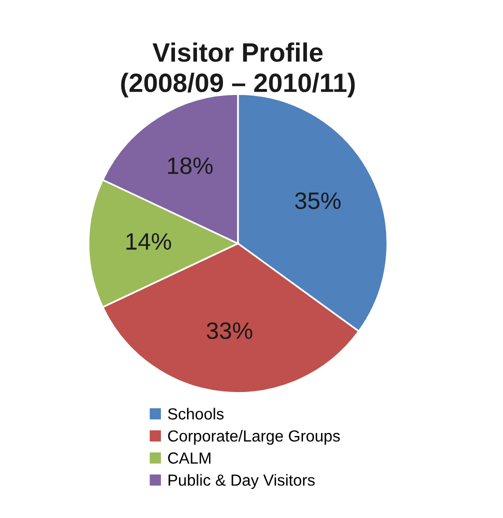  I want to click on data-label: 33%, so click(229, 331).